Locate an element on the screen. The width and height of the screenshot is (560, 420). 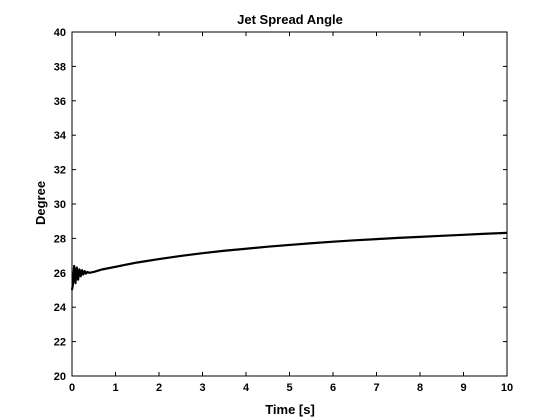
y-tick-label: 32 is located at coordinates (60, 171).